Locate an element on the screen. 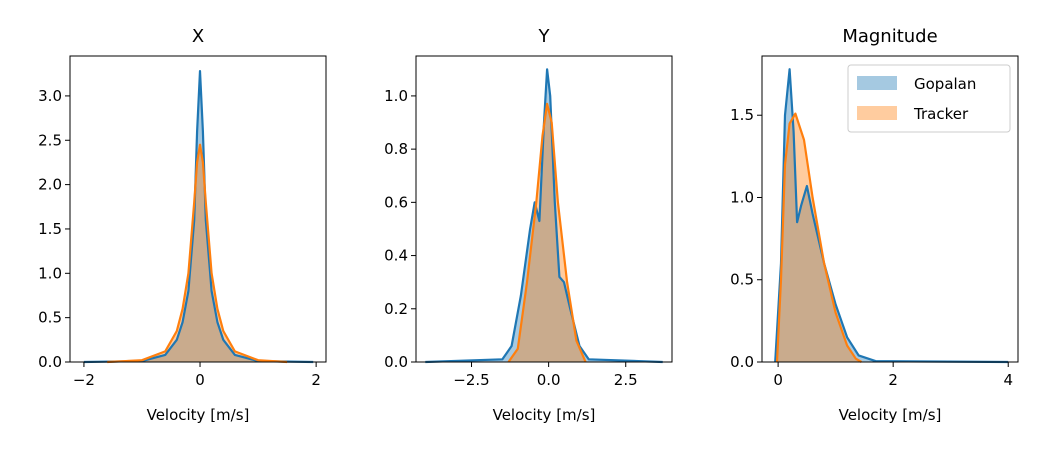  y-tick-label: 0.4 is located at coordinates (396, 256).